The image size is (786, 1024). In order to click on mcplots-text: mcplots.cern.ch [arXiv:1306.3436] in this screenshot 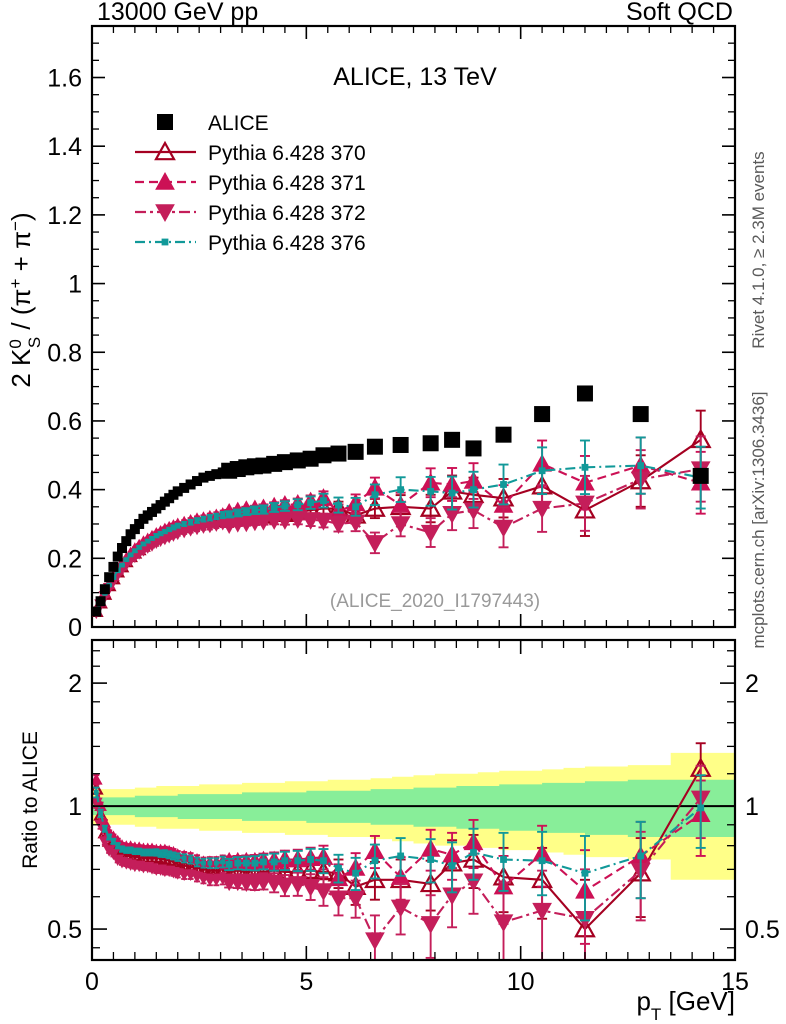, I will do `click(758, 519)`.